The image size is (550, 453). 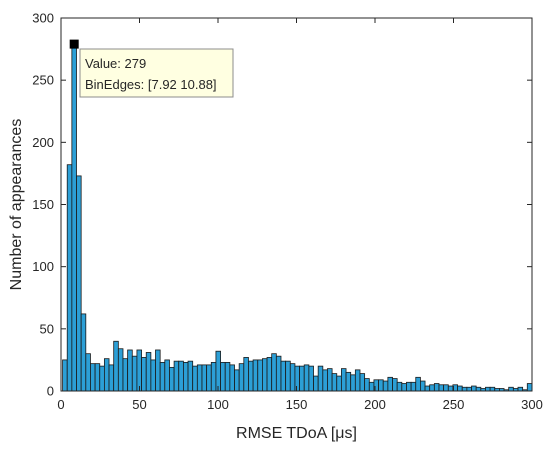 I want to click on x-tick-label: 150, so click(x=297, y=404).